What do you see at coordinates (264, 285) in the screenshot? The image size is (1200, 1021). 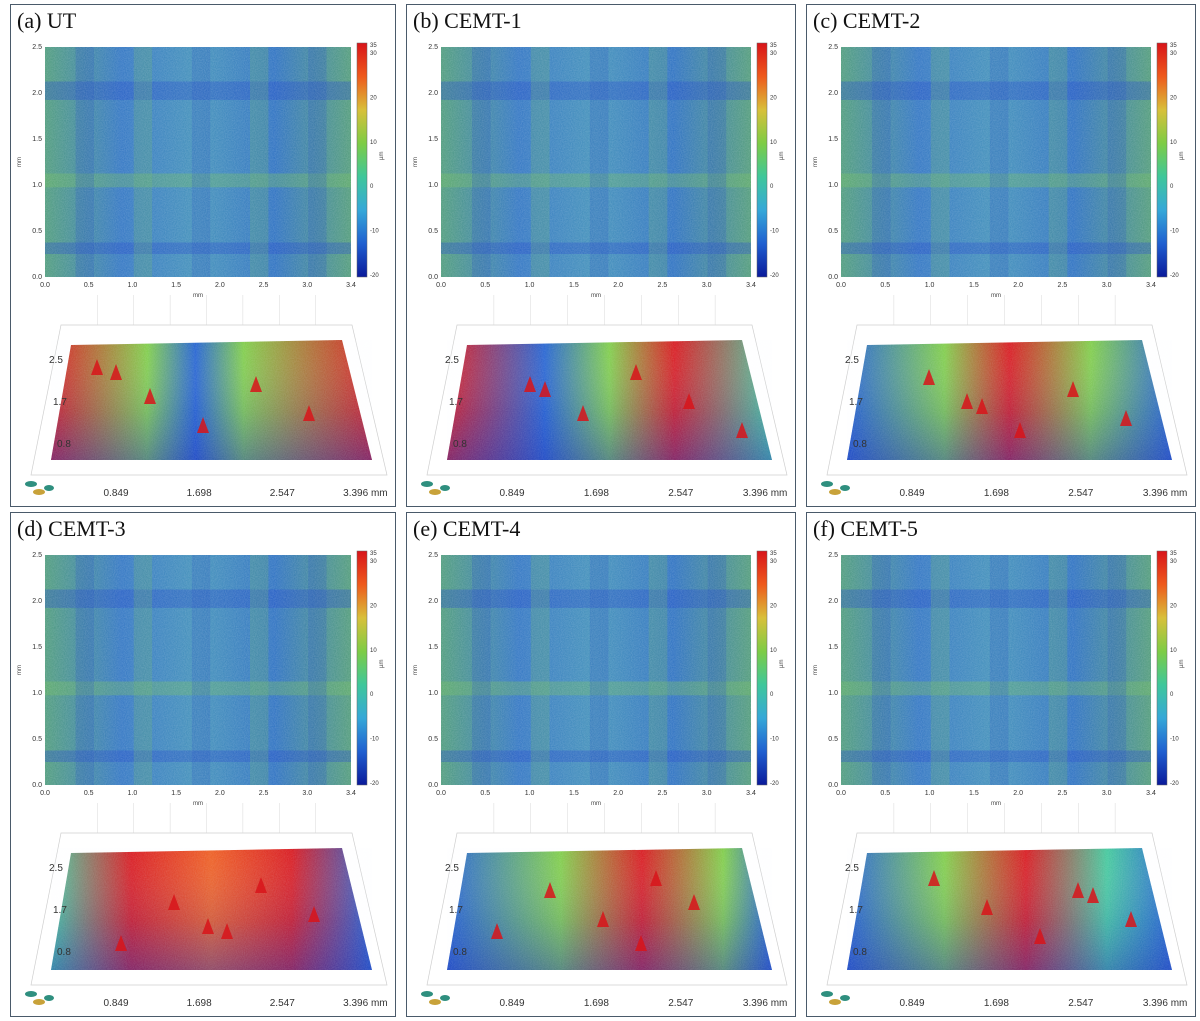 I see `map-x-tick: 2.5` at bounding box center [264, 285].